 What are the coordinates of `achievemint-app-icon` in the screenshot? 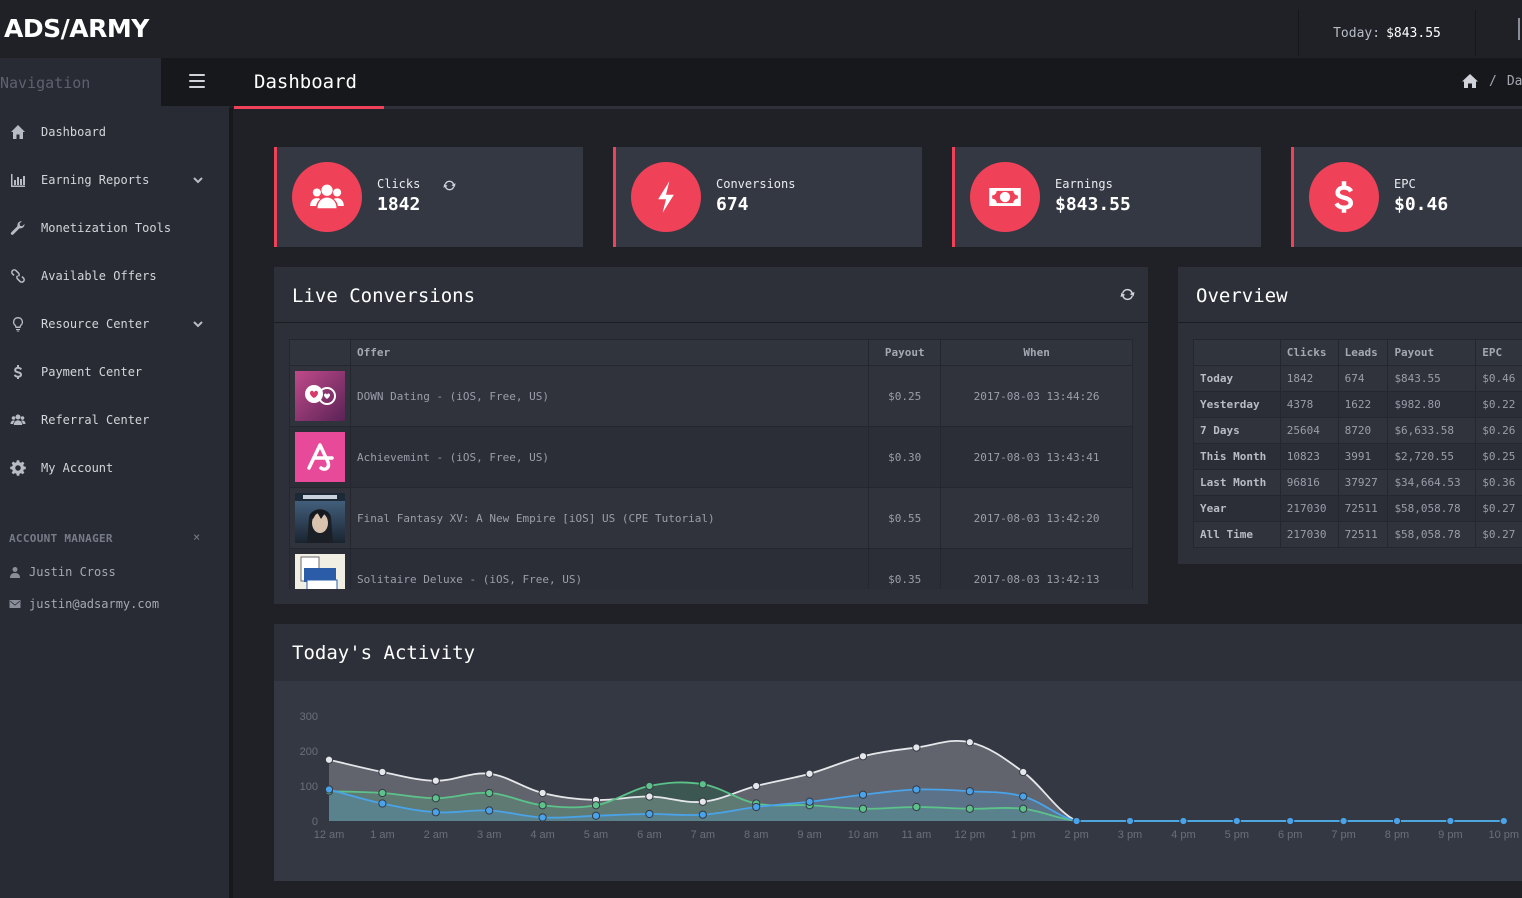 It's located at (319, 457).